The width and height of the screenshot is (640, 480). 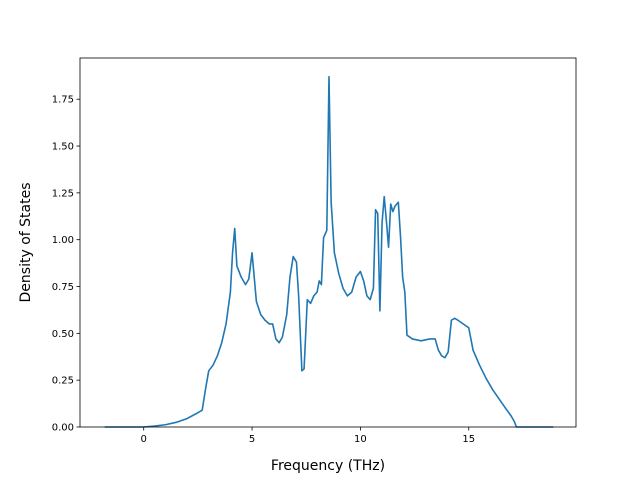 What do you see at coordinates (360, 439) in the screenshot?
I see `x-tick-label: 10` at bounding box center [360, 439].